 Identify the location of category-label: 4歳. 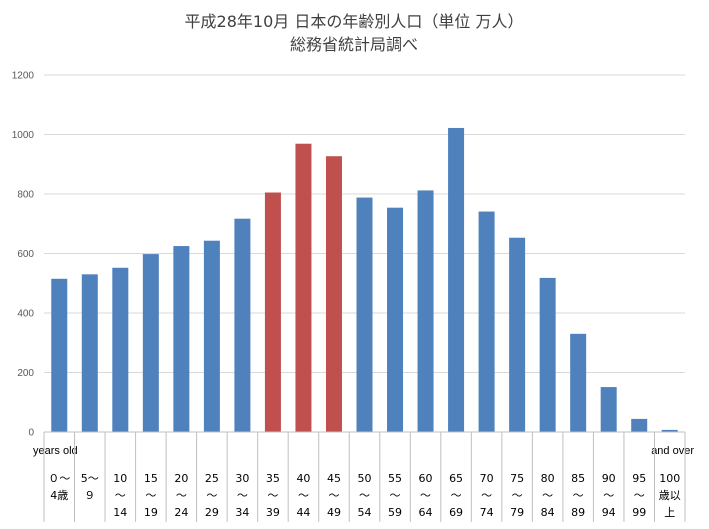
(59, 495).